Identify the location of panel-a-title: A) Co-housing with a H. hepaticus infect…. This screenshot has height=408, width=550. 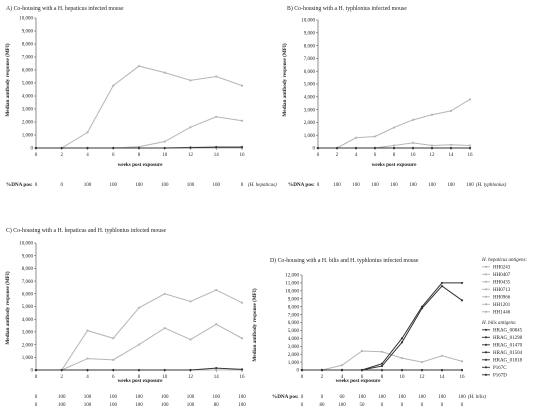
(65, 8).